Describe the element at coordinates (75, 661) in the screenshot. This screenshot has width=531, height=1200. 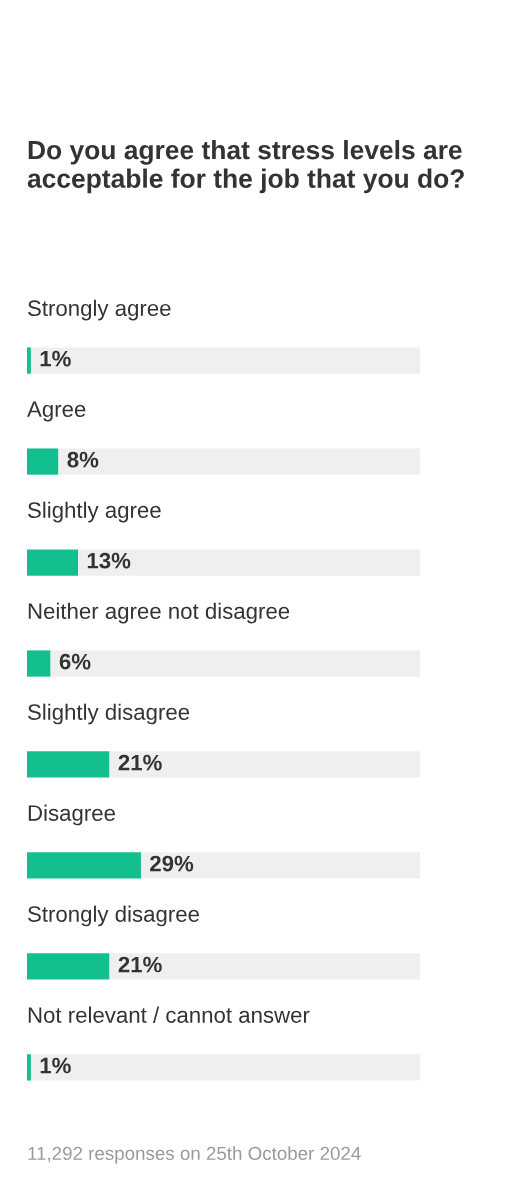
I see `data-label: 6%` at that location.